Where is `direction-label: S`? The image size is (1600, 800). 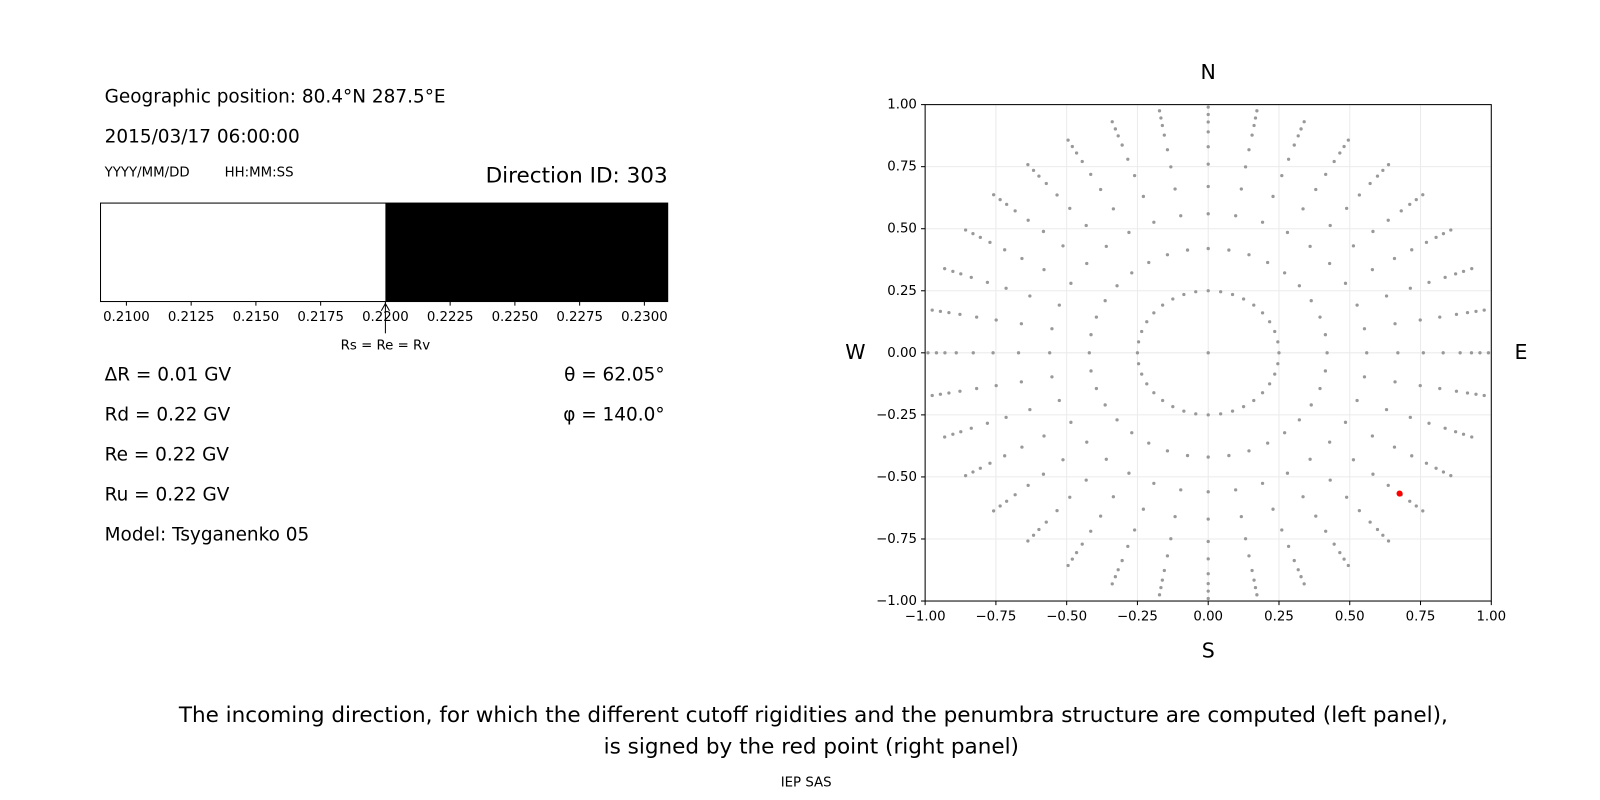
direction-label: S is located at coordinates (1208, 650).